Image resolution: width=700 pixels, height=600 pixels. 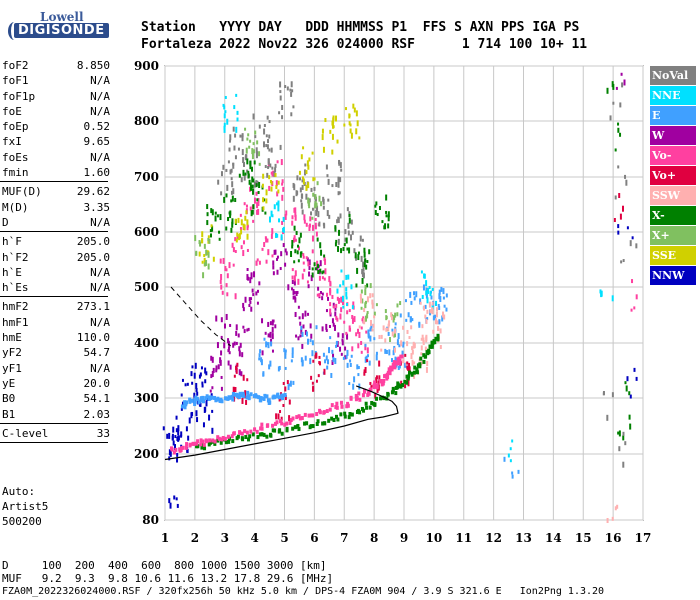 What do you see at coordinates (55, 272) in the screenshot?
I see `param-row: h`E N/A` at bounding box center [55, 272].